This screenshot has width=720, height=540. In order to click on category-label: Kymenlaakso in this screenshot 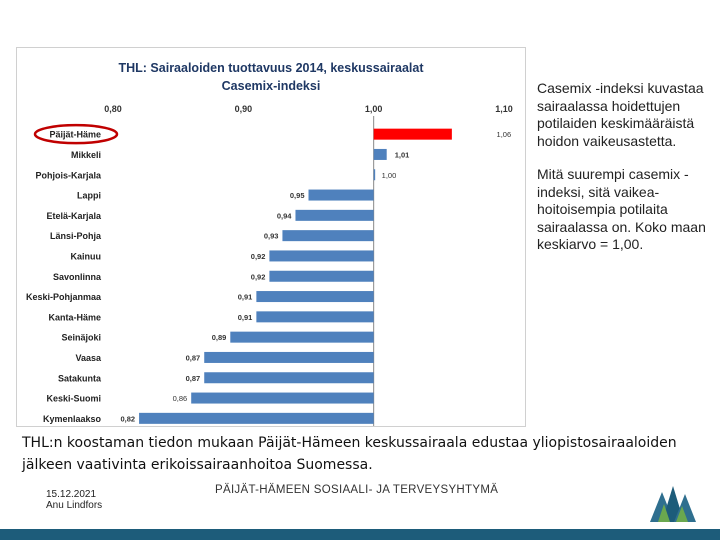, I will do `click(72, 419)`.